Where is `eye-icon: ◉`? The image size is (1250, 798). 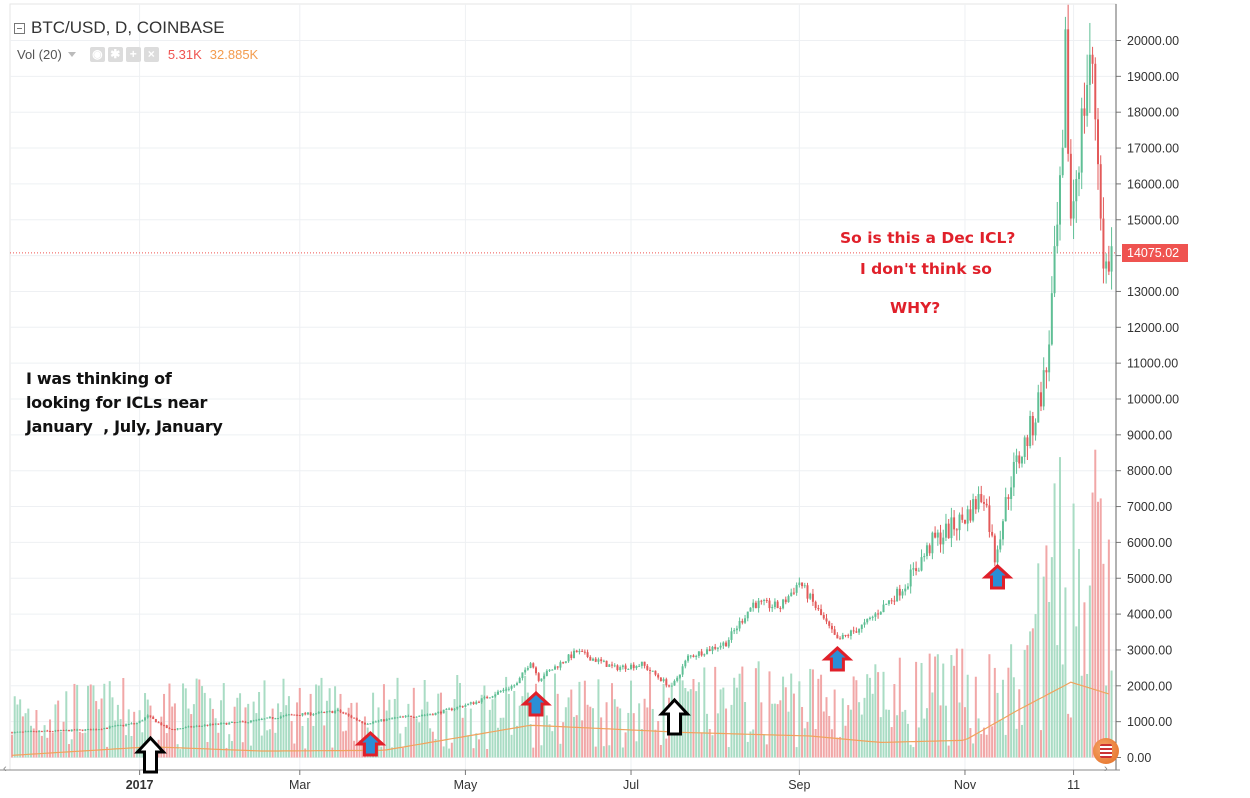
eye-icon: ◉ is located at coordinates (97, 54).